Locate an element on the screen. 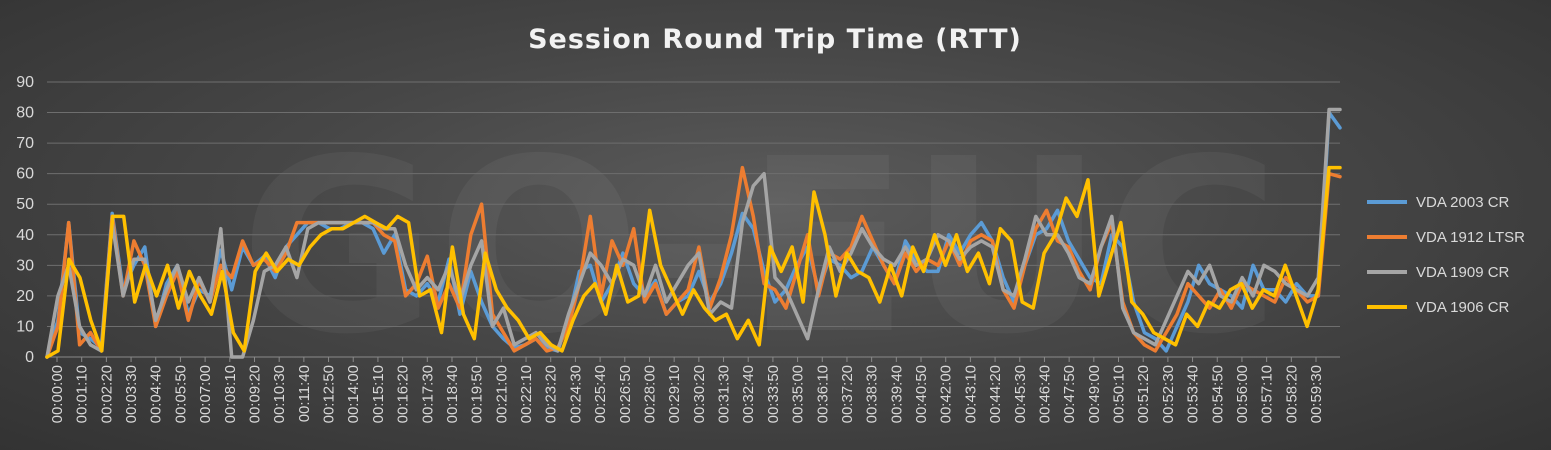  x-tick-label: 00:10:30 is located at coordinates (279, 394).